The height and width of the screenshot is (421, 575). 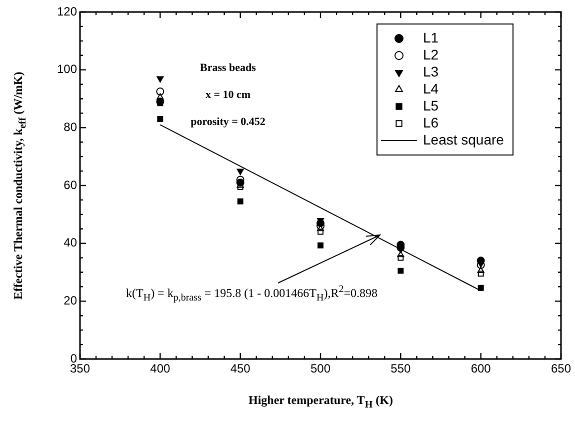 What do you see at coordinates (431, 88) in the screenshot?
I see `legend-label: L4` at bounding box center [431, 88].